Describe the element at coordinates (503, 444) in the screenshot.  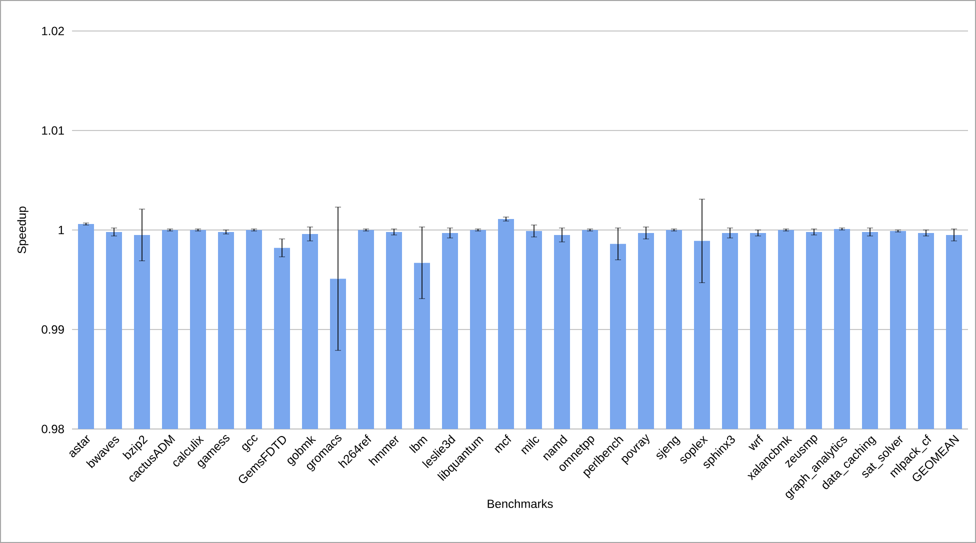
I see `x-tick-label: mcf` at that location.